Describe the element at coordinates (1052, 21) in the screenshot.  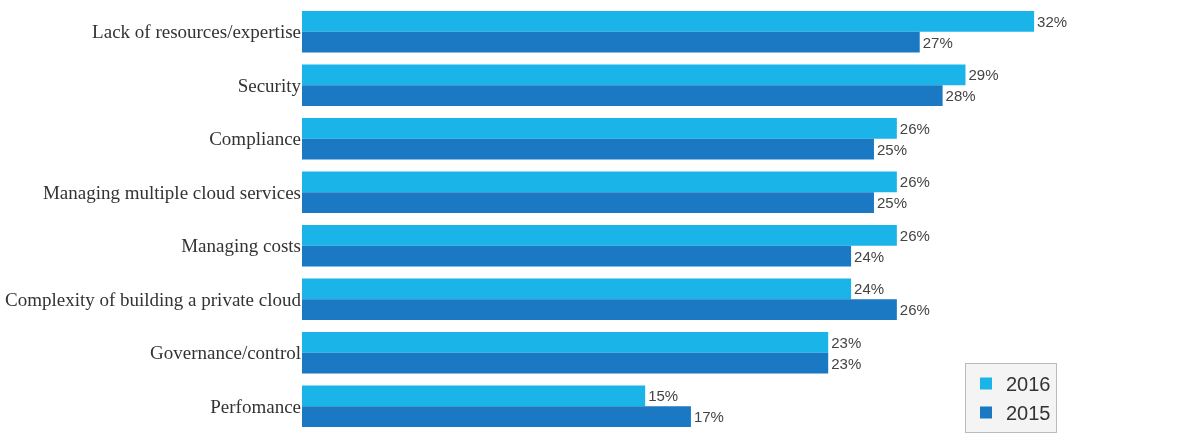
I see `data-label: 32%` at that location.